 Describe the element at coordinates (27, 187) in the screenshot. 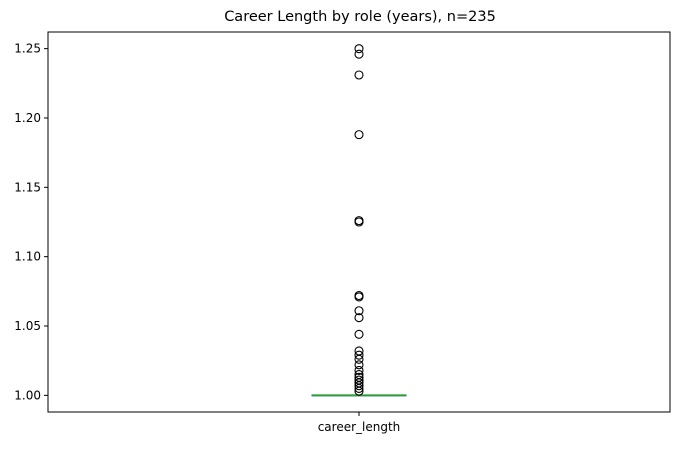

I see `y-tick-label: 1.15` at that location.